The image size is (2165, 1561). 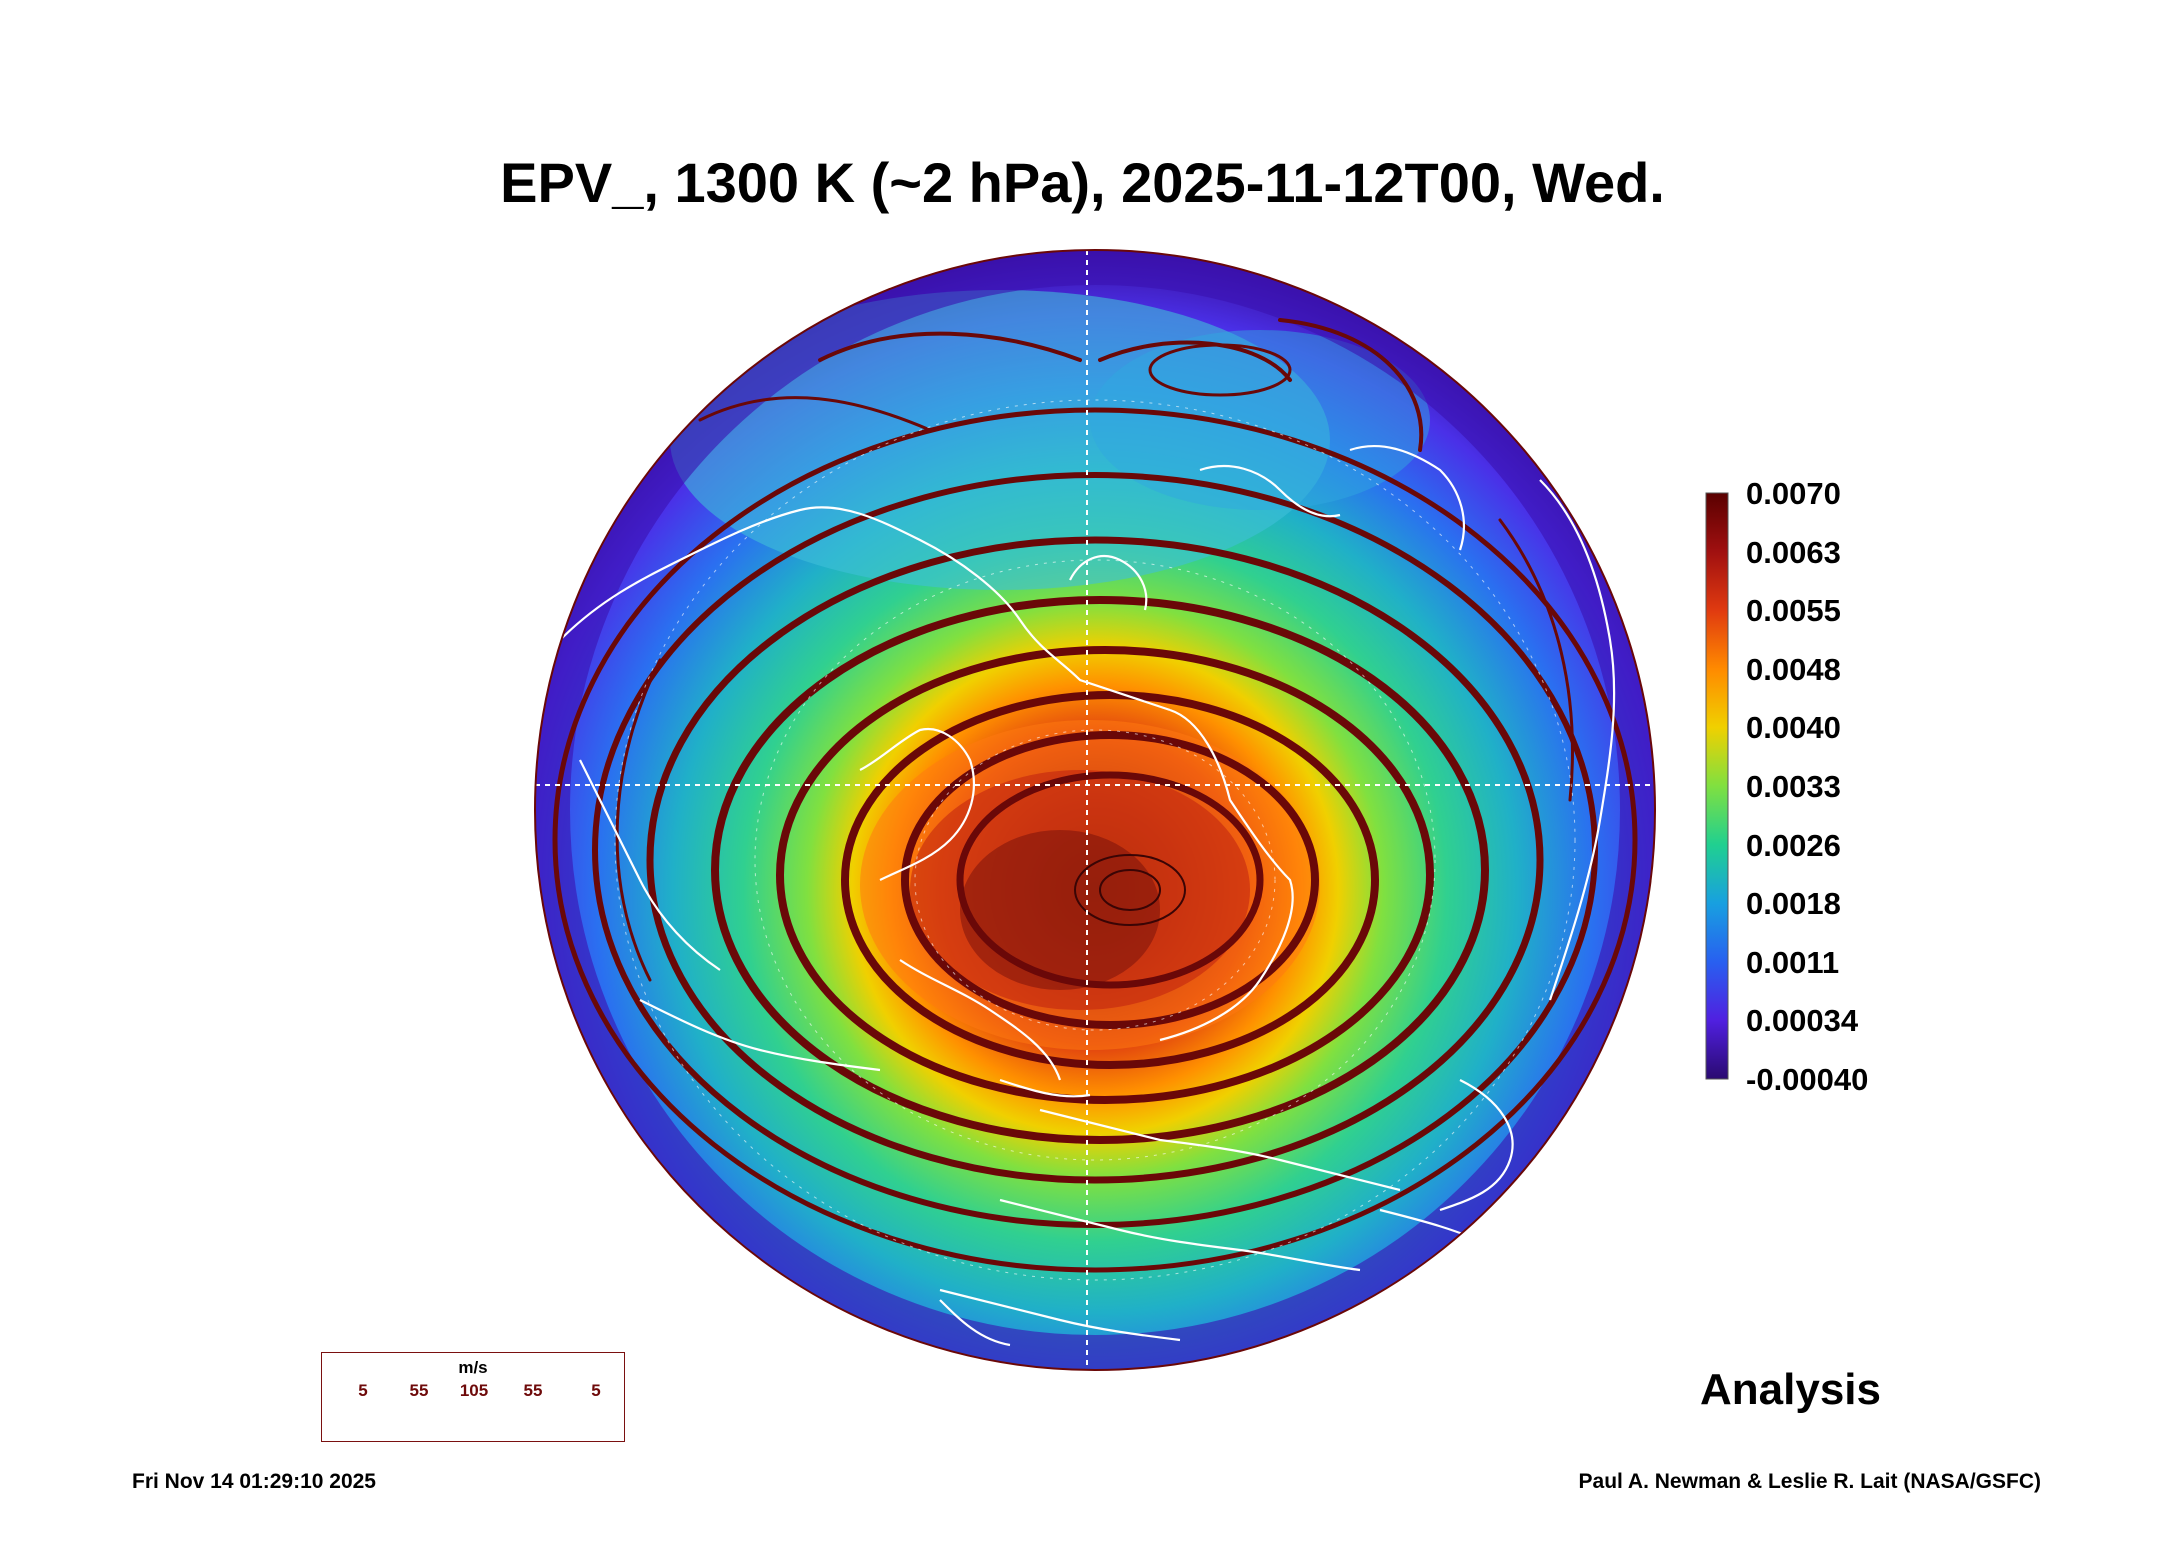 What do you see at coordinates (1793, 728) in the screenshot?
I see `colorbar-label: 0.0040` at bounding box center [1793, 728].